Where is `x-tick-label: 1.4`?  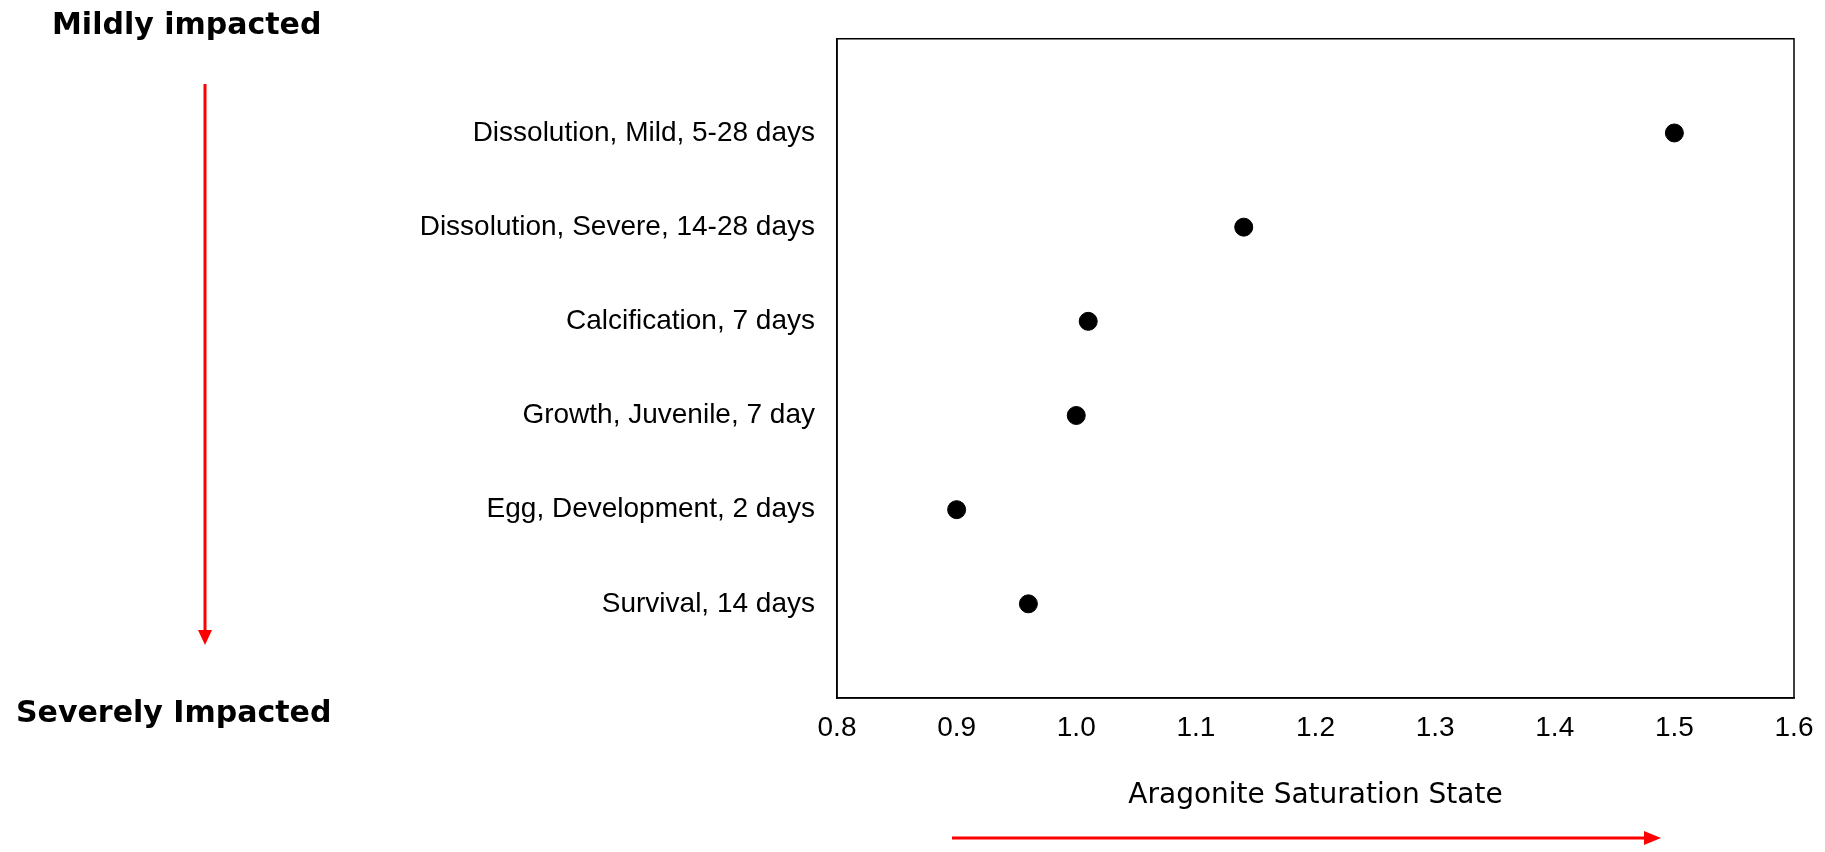
x-tick-label: 1.4 is located at coordinates (1555, 726).